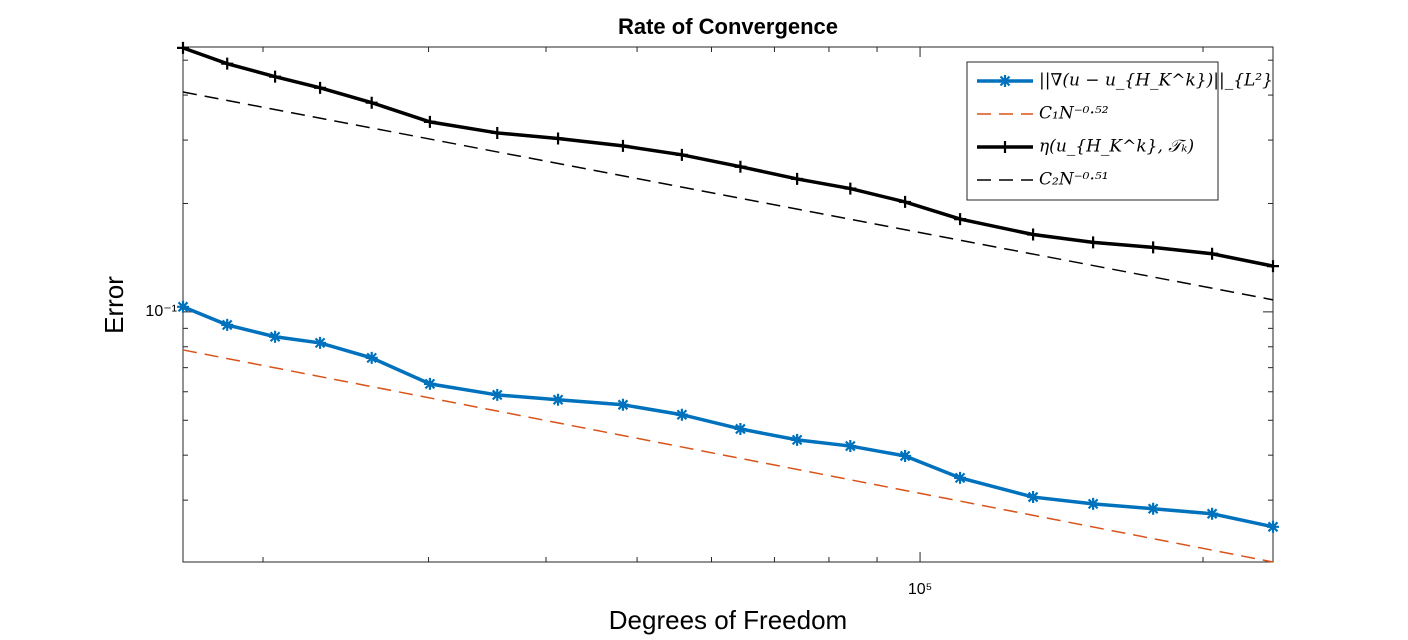 The width and height of the screenshot is (1408, 640). I want to click on x-tick-label: 10⁵, so click(920, 589).